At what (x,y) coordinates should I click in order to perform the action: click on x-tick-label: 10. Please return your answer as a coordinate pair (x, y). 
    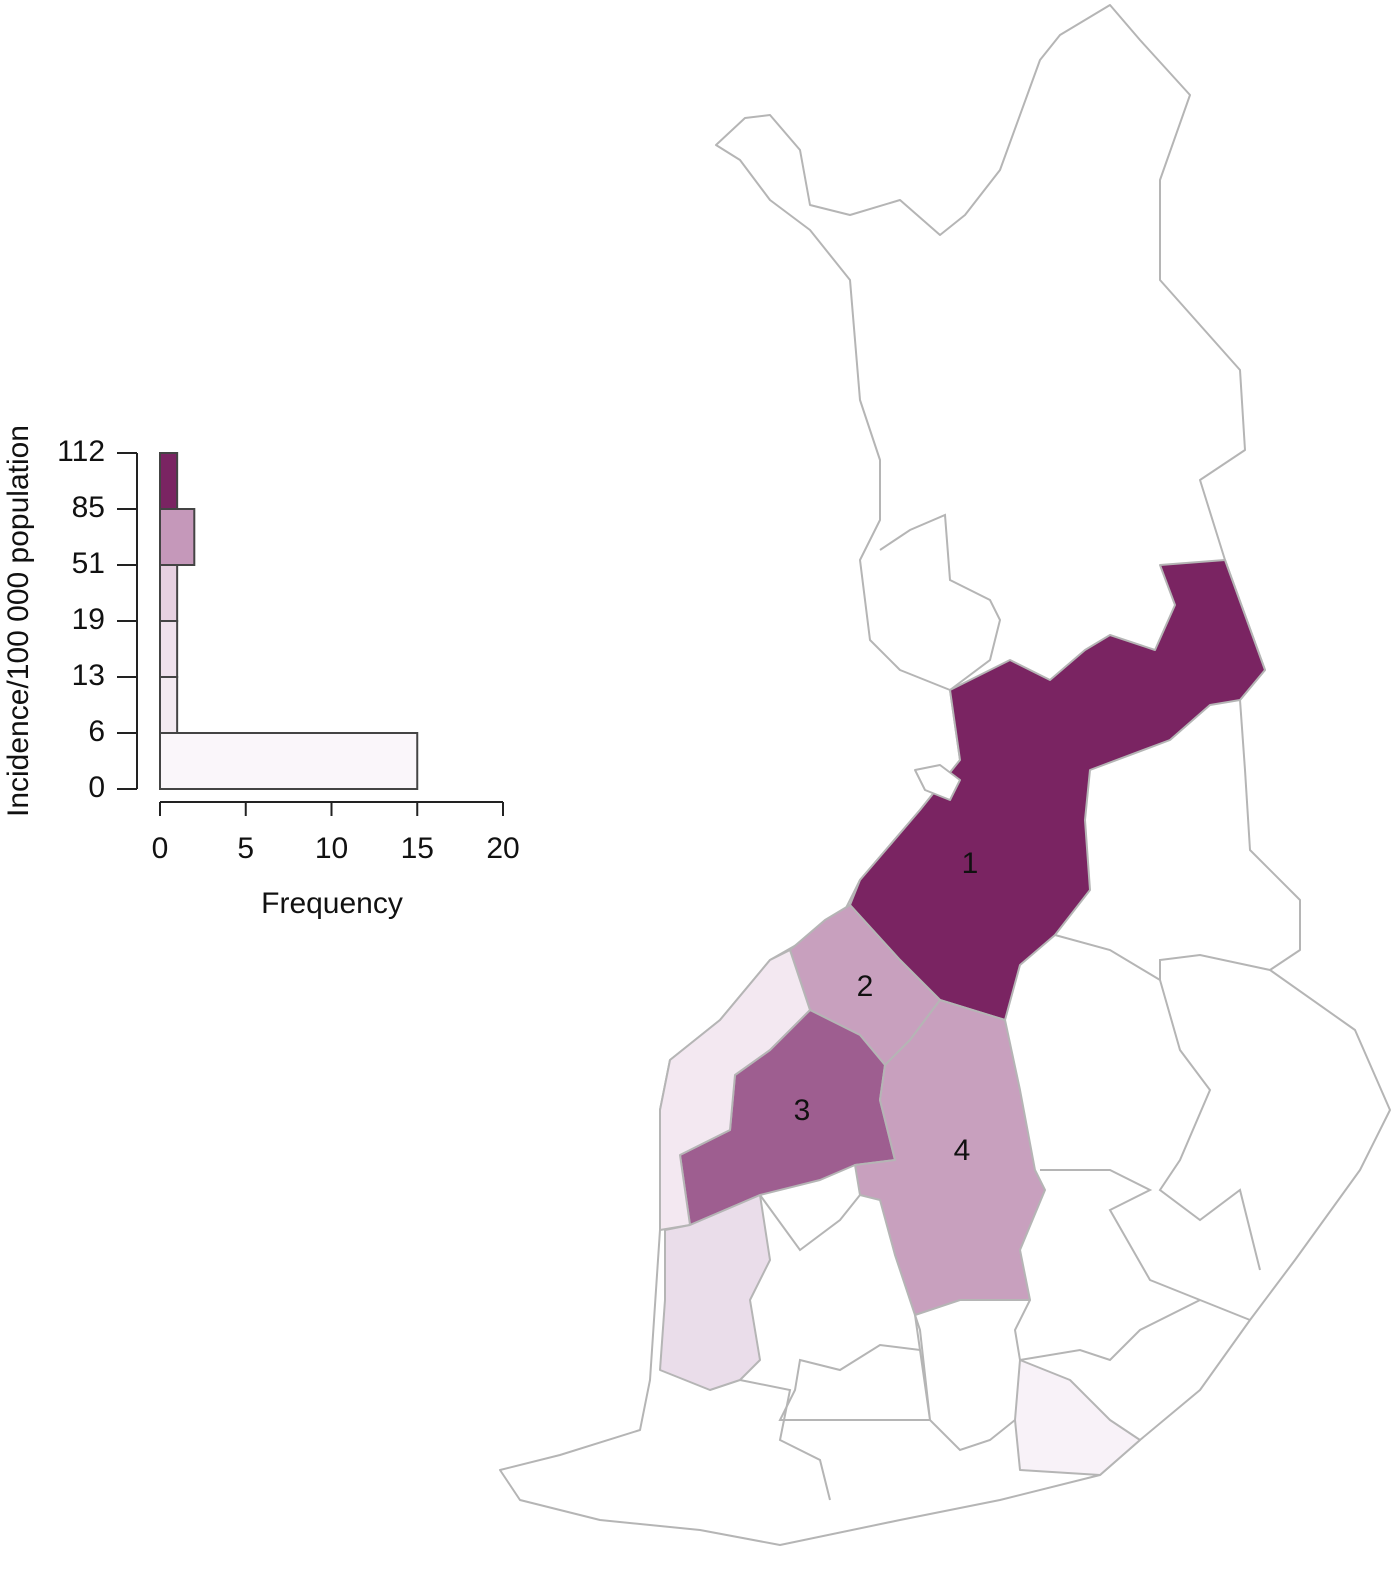
    Looking at the image, I should click on (331, 848).